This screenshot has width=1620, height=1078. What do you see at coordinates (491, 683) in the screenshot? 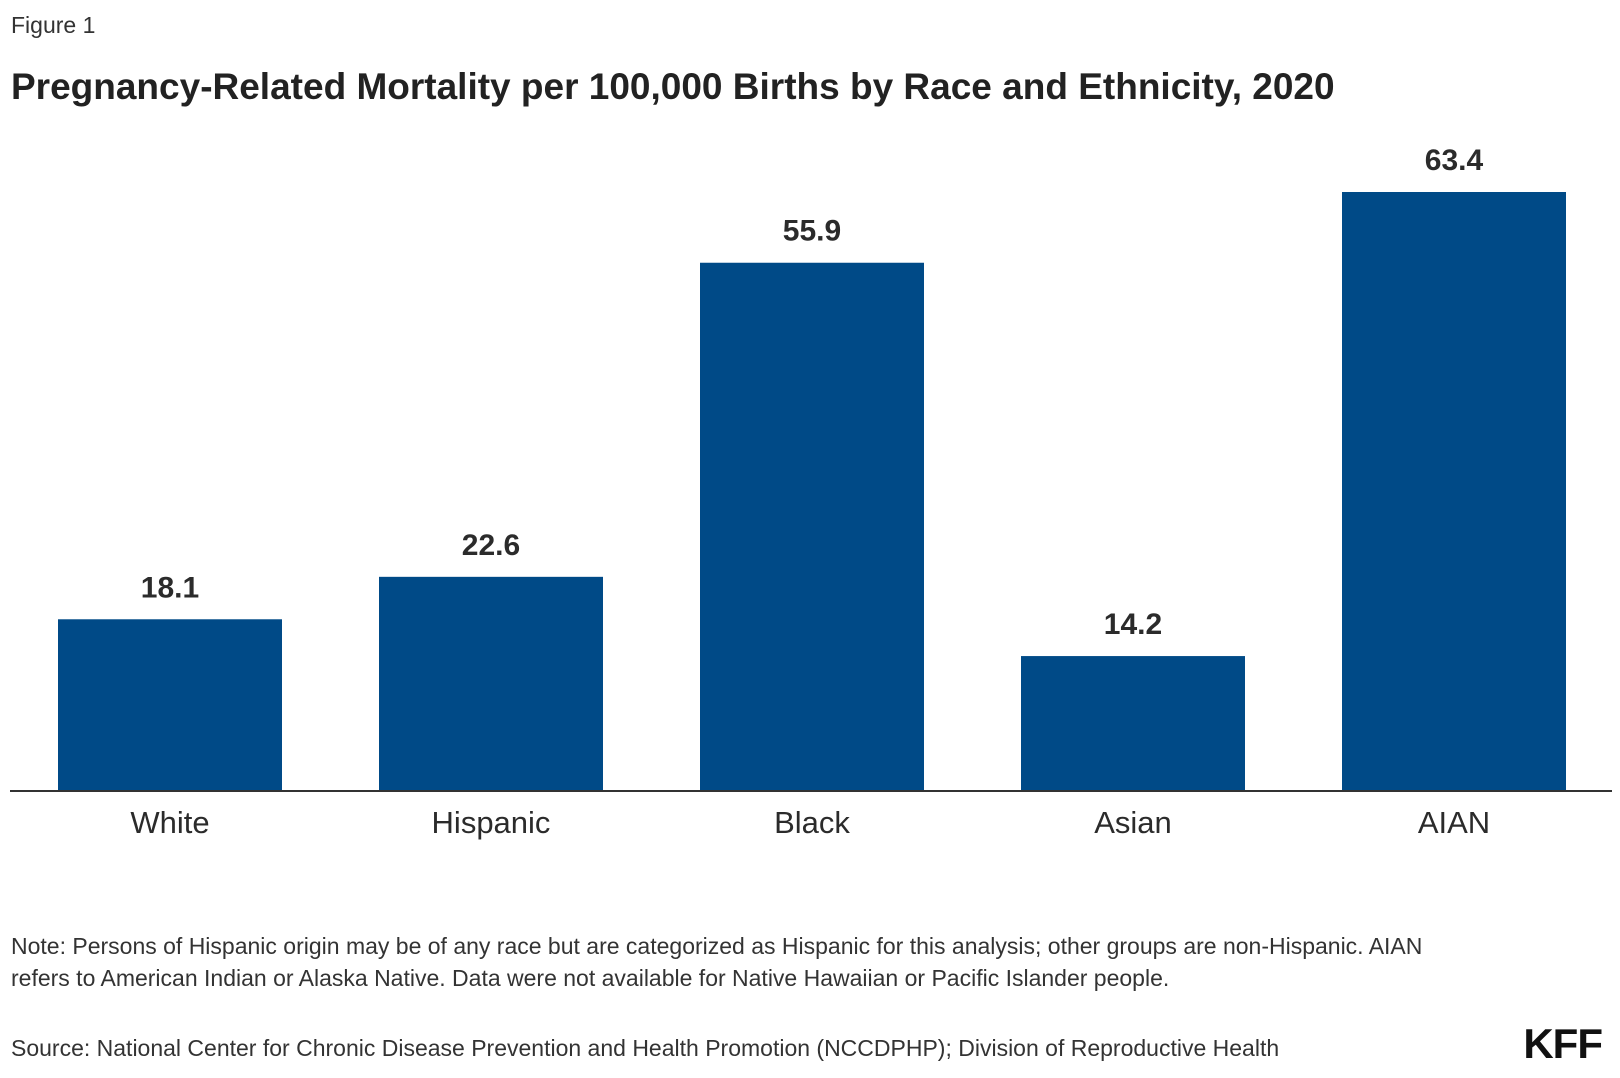
I see `bar-hispanic` at bounding box center [491, 683].